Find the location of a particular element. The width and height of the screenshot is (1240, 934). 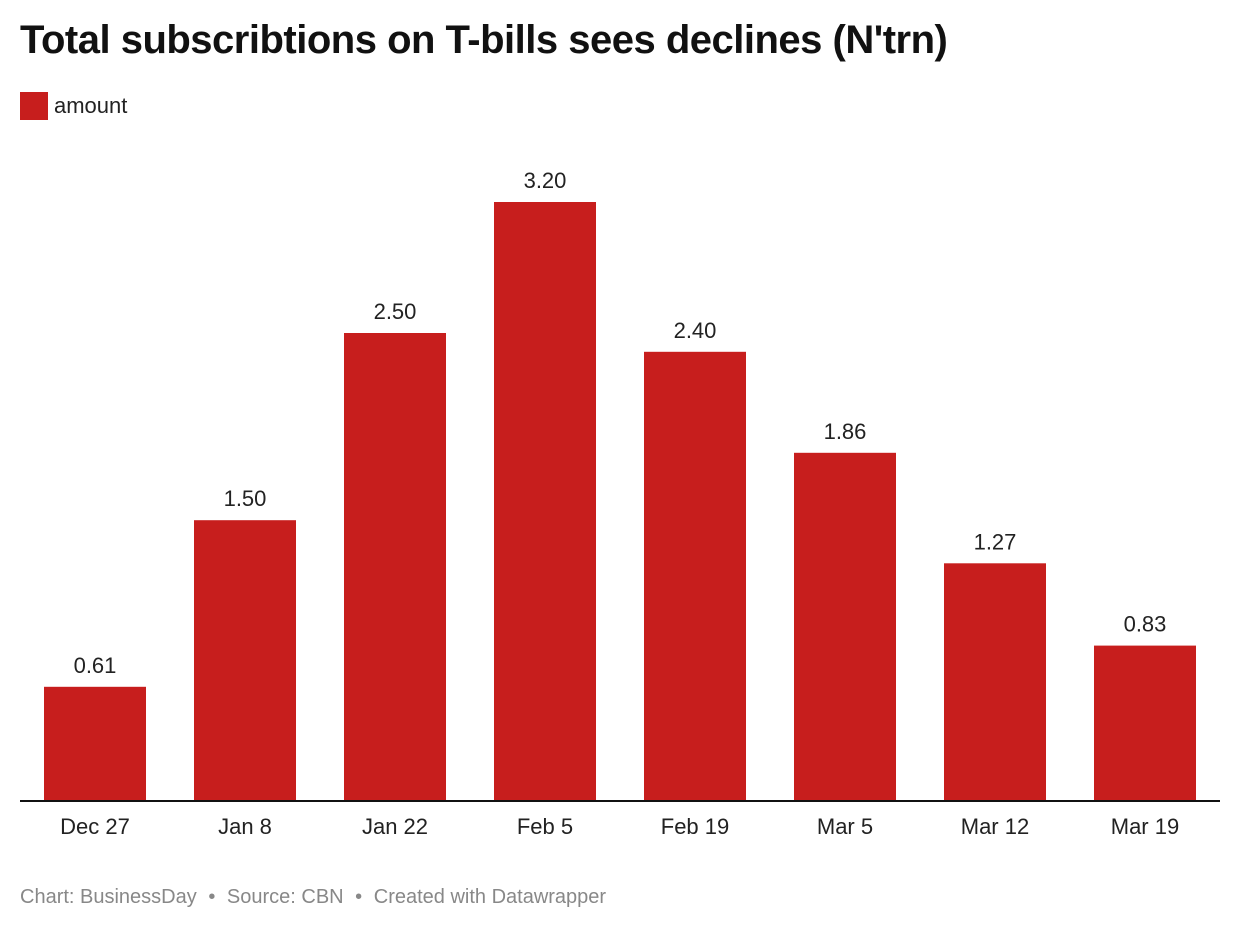

value-label: 2.40 is located at coordinates (695, 330).